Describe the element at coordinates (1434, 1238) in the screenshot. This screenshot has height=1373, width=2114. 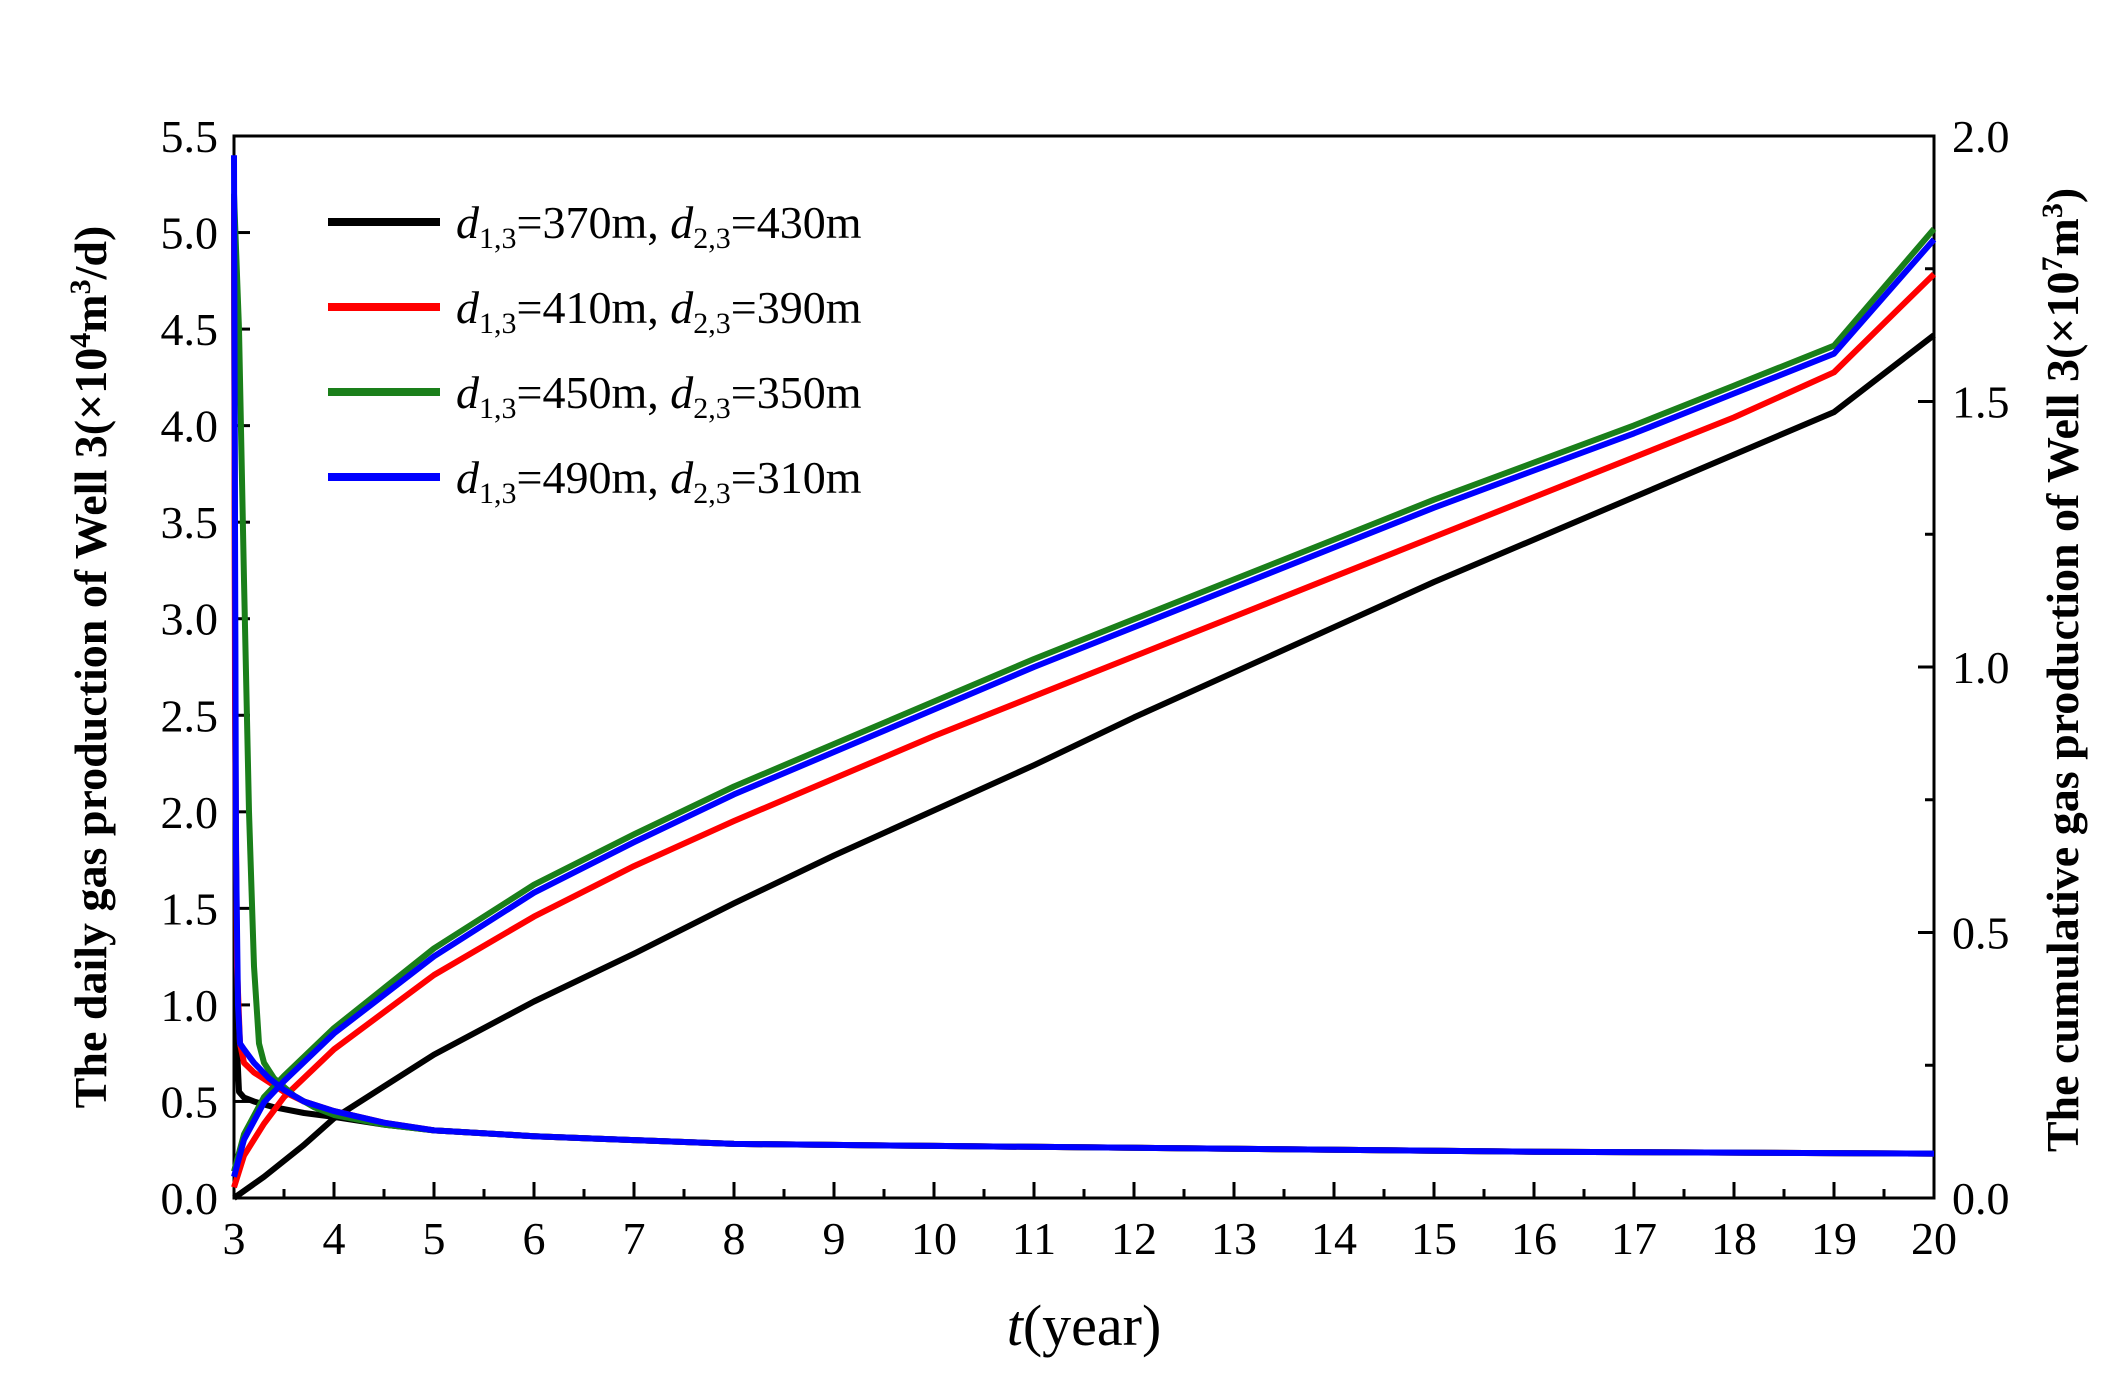
I see `x-tick-label: 15` at that location.